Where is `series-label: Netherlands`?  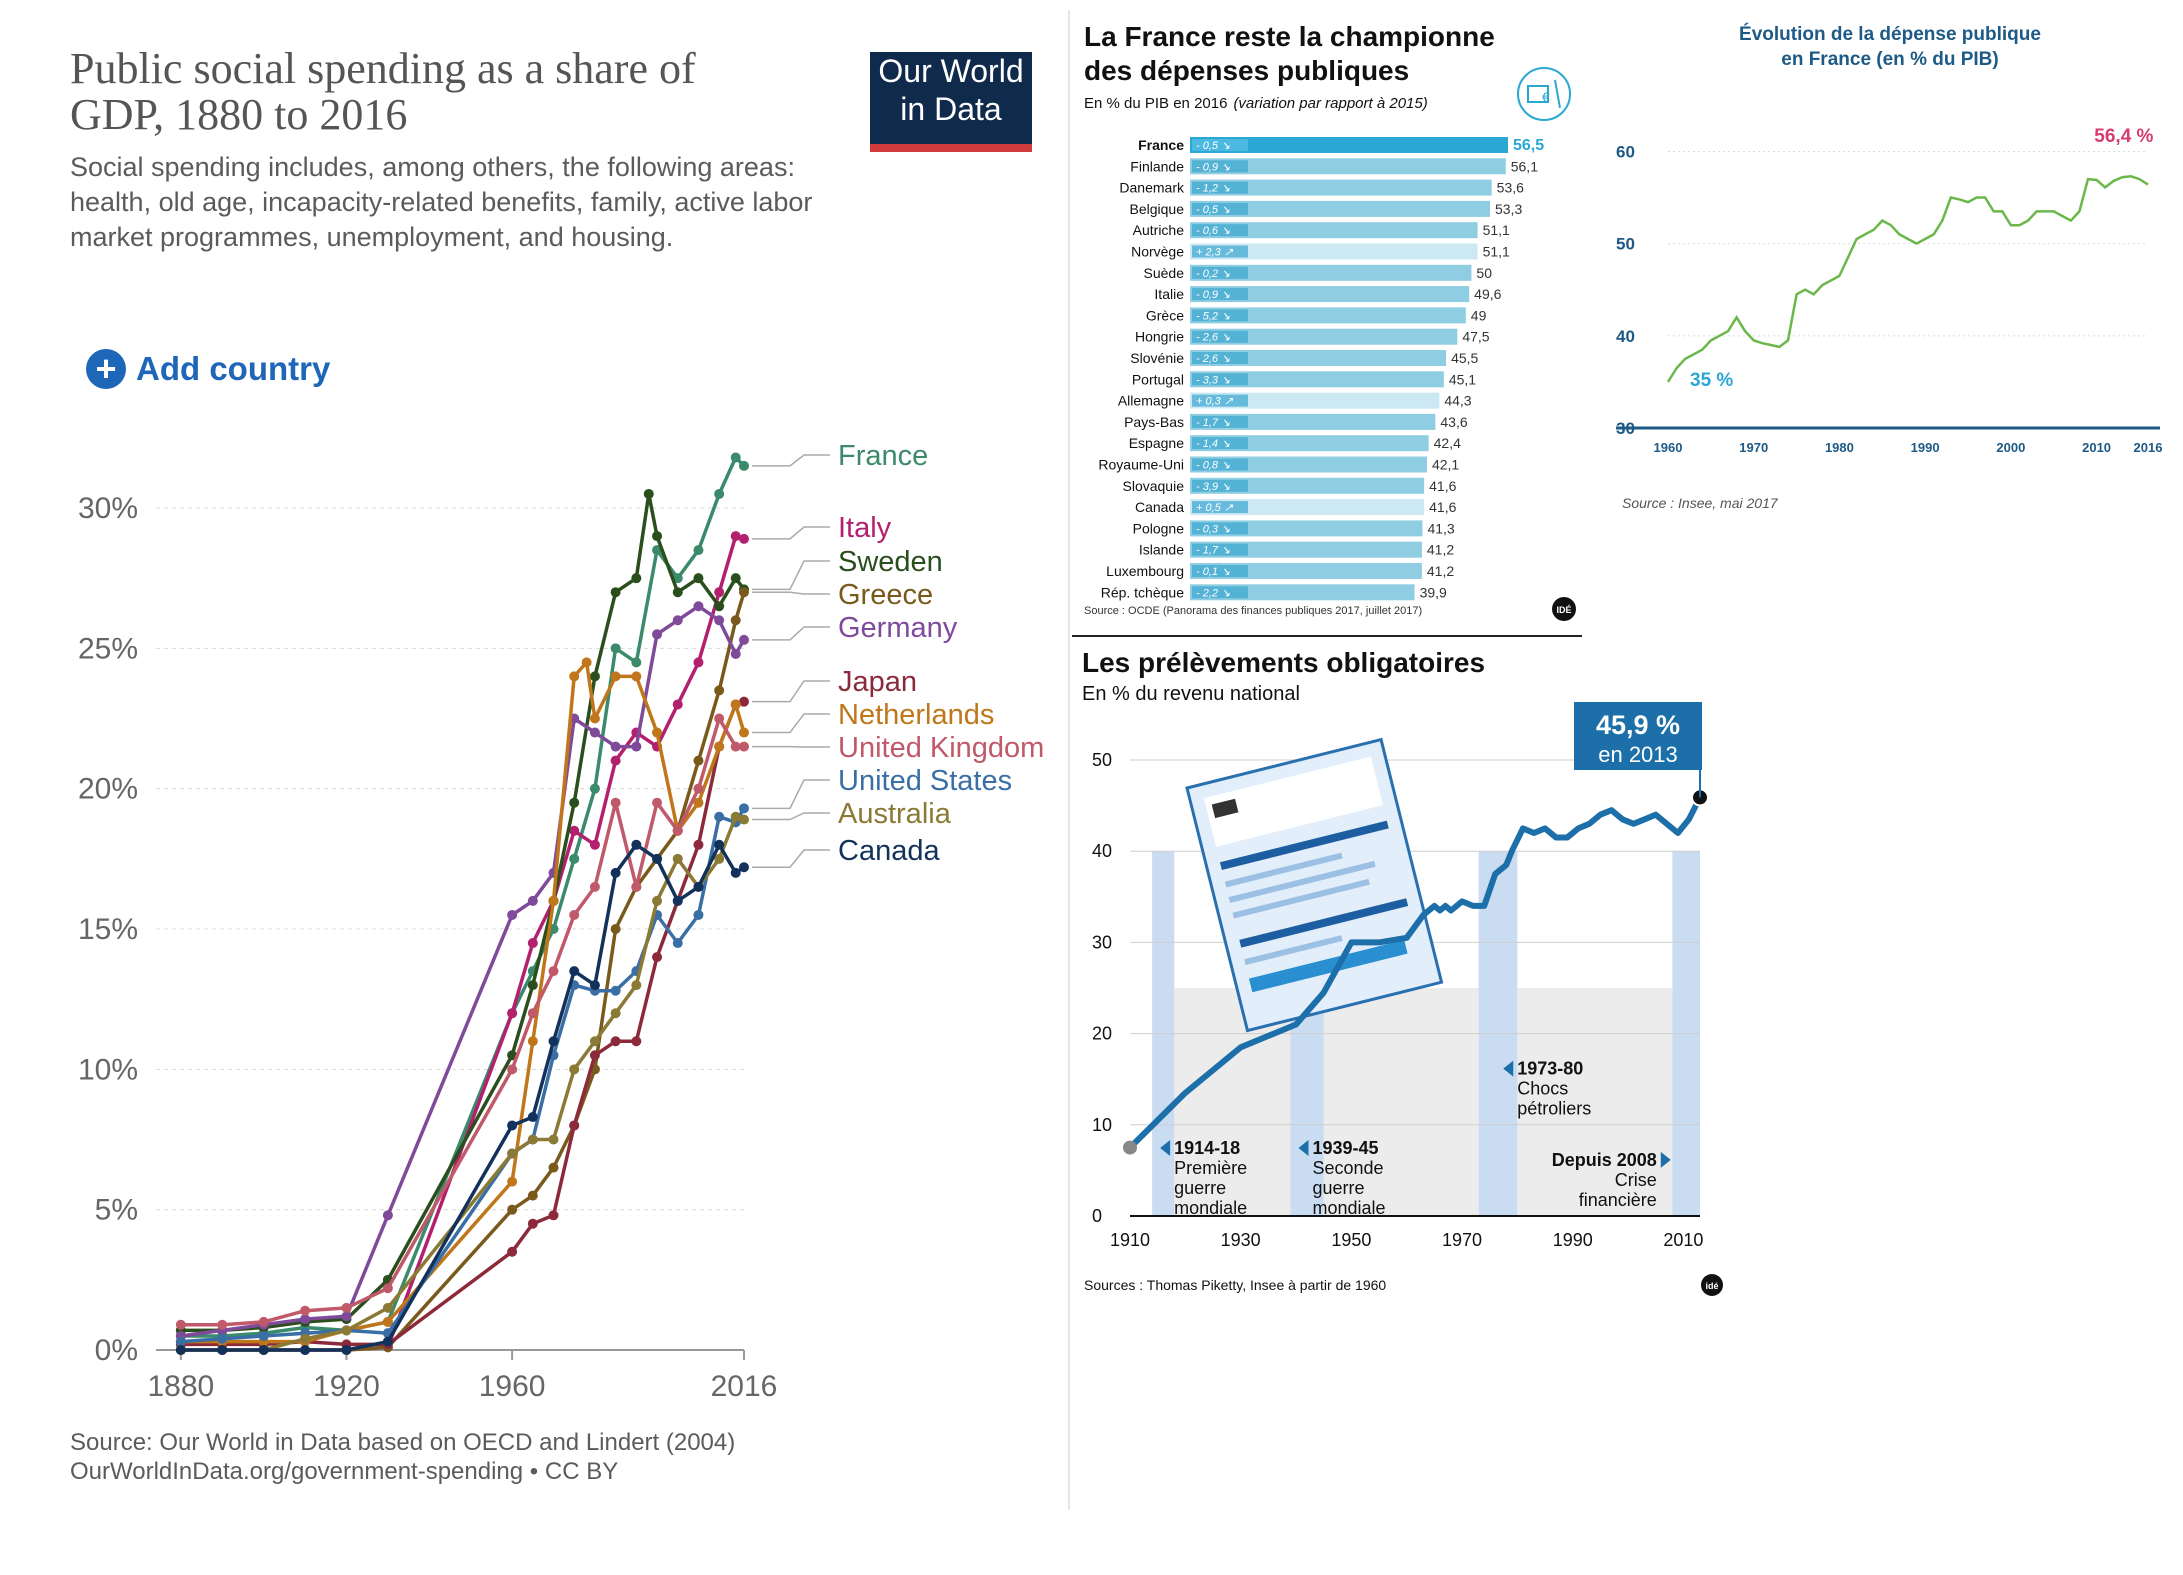
series-label: Netherlands is located at coordinates (916, 715).